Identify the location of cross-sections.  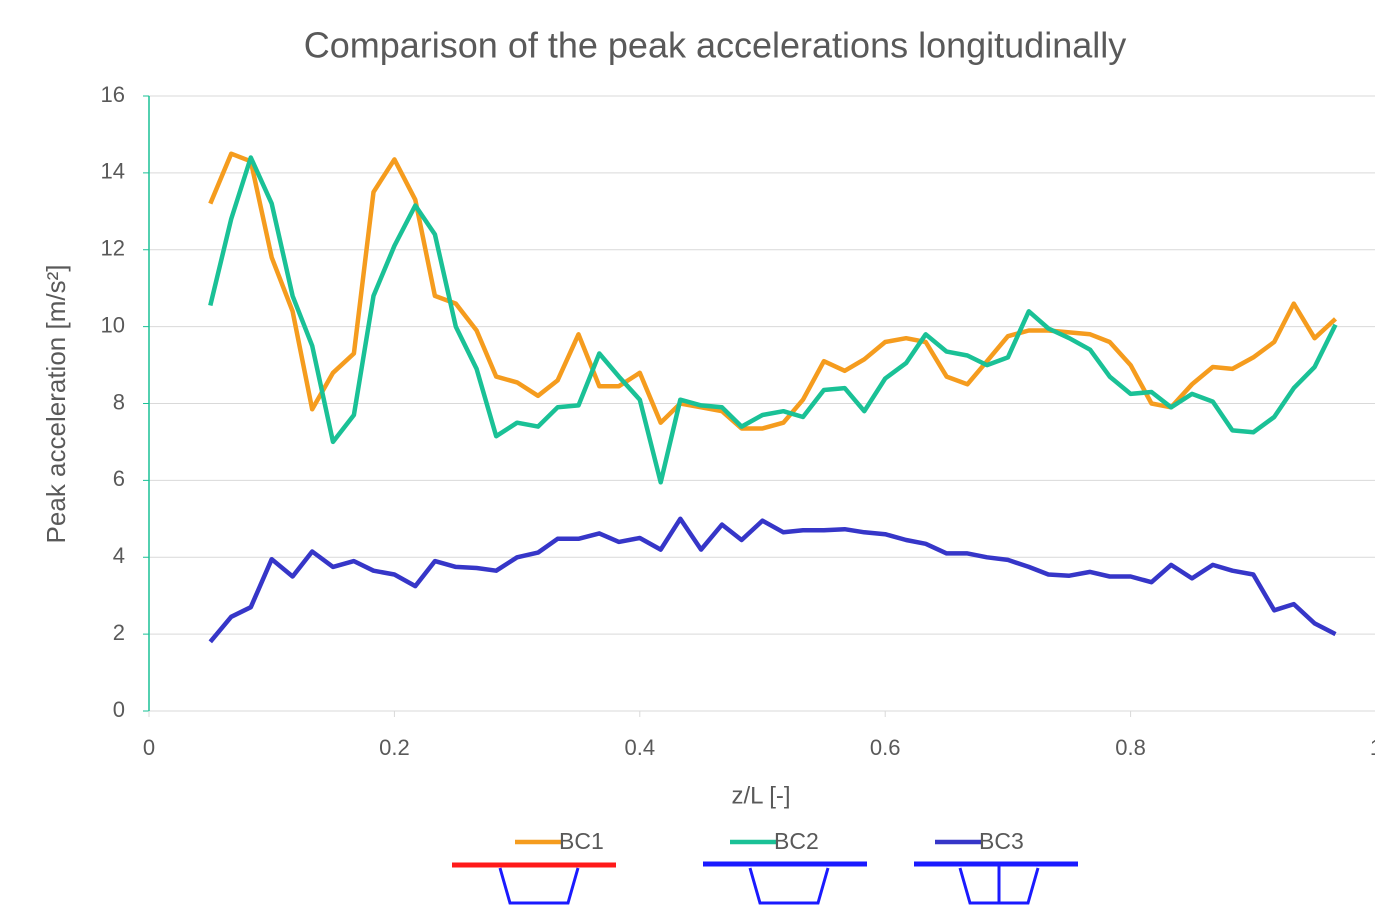
(765, 883).